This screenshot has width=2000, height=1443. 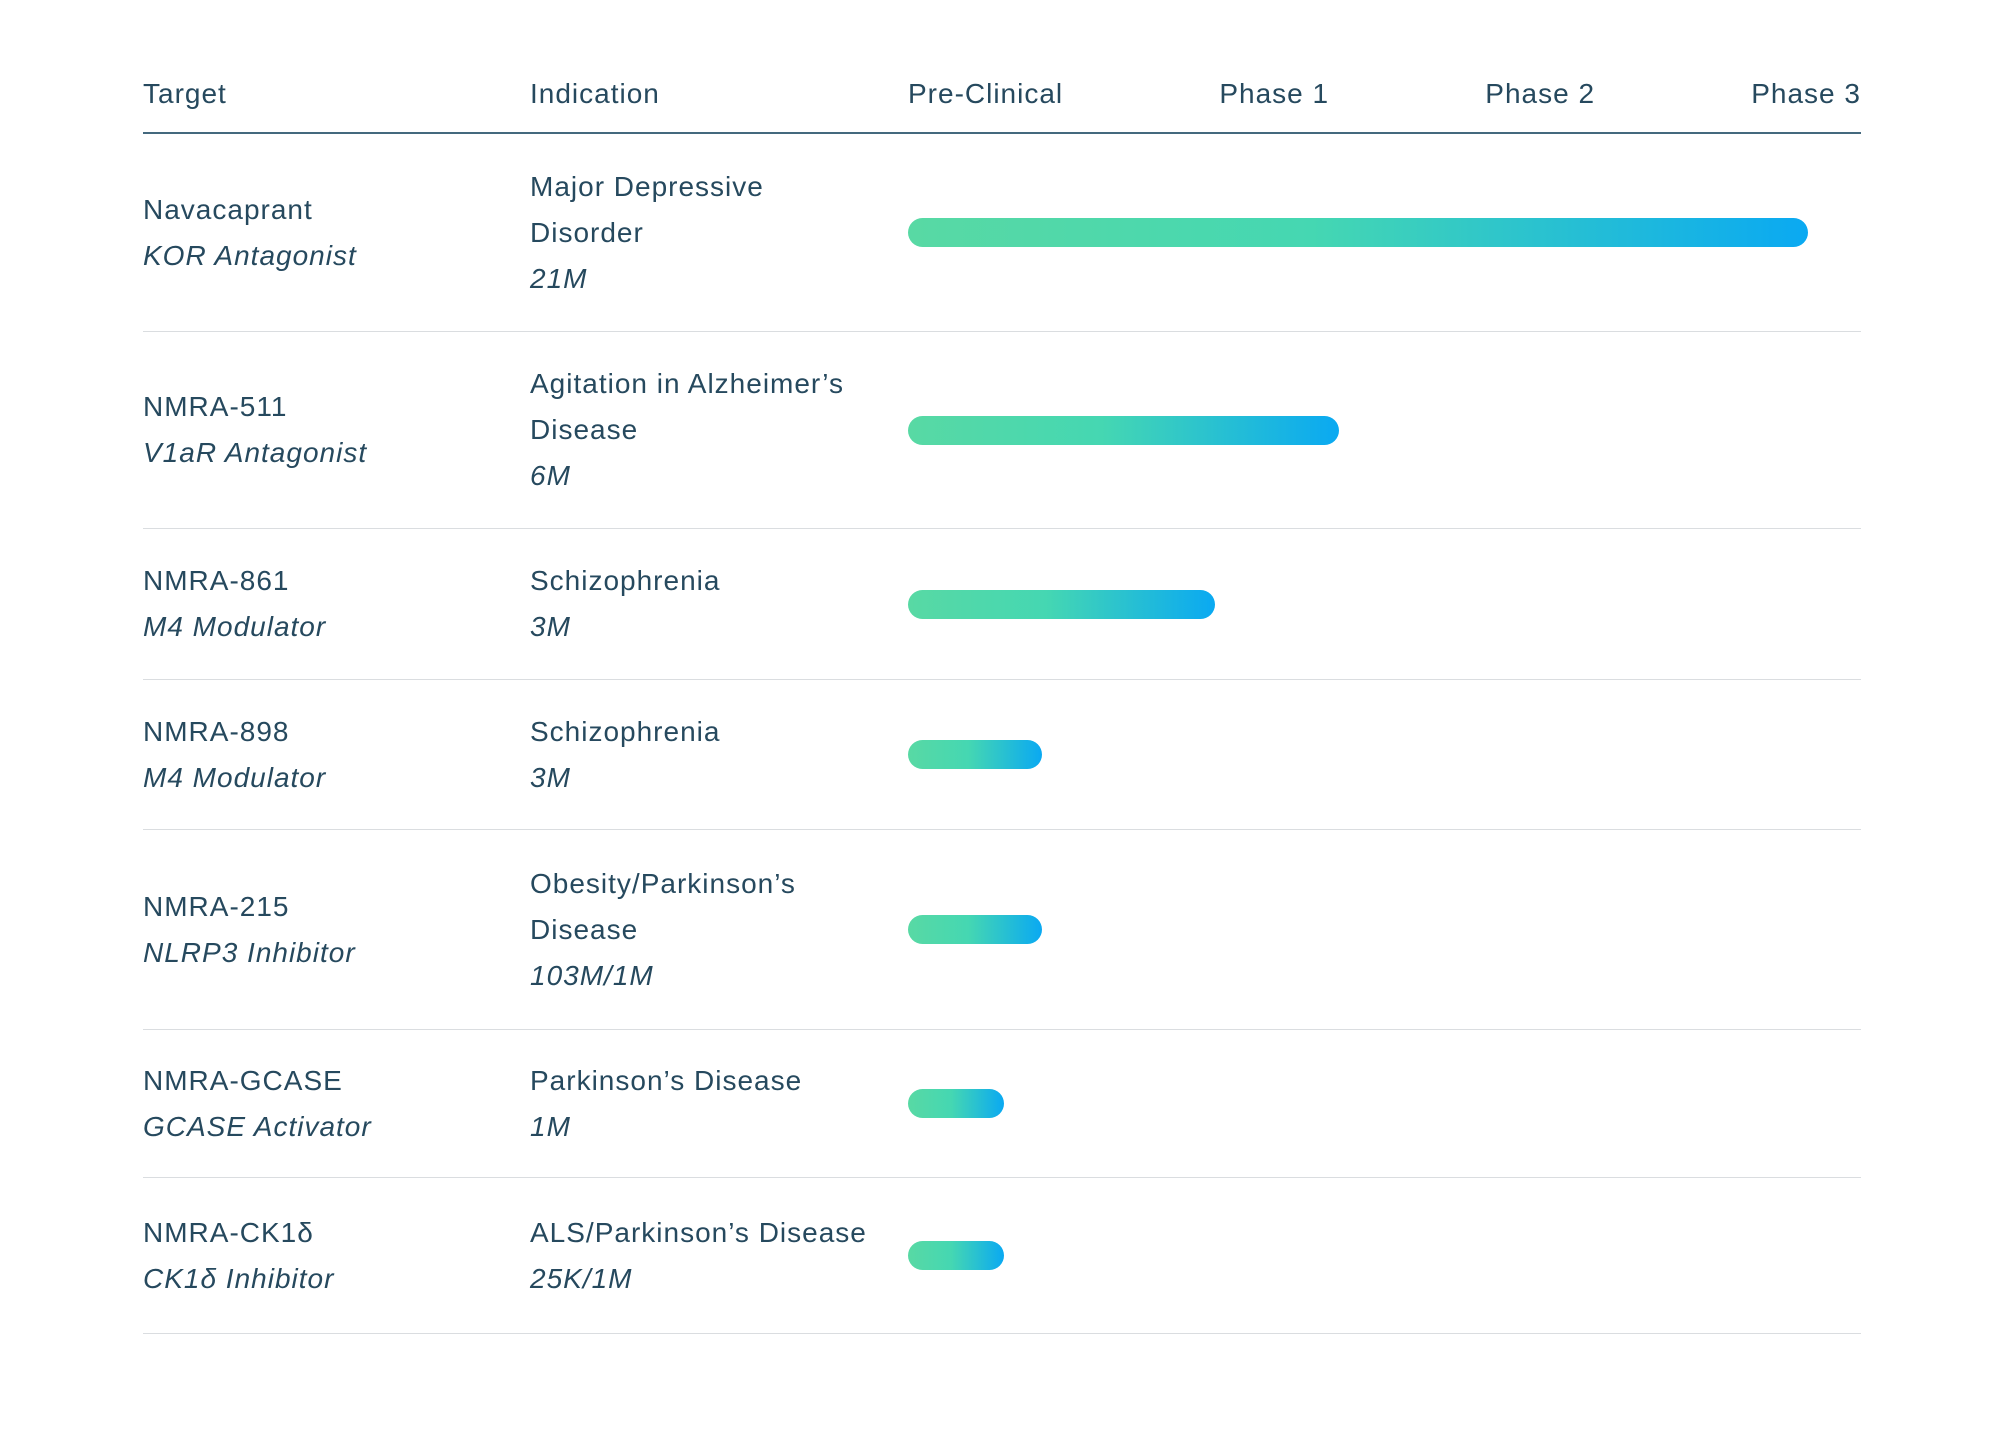 What do you see at coordinates (336, 1256) in the screenshot?
I see `target-cell: NMRA-CK1δ CK1δ Inhibitor` at bounding box center [336, 1256].